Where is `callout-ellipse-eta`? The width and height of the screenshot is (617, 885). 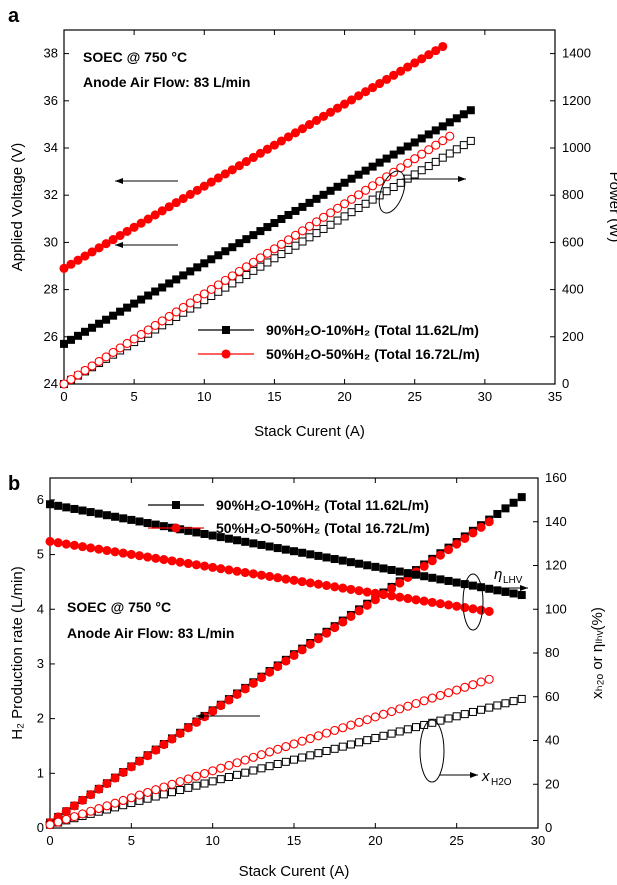 callout-ellipse-eta is located at coordinates (473, 602).